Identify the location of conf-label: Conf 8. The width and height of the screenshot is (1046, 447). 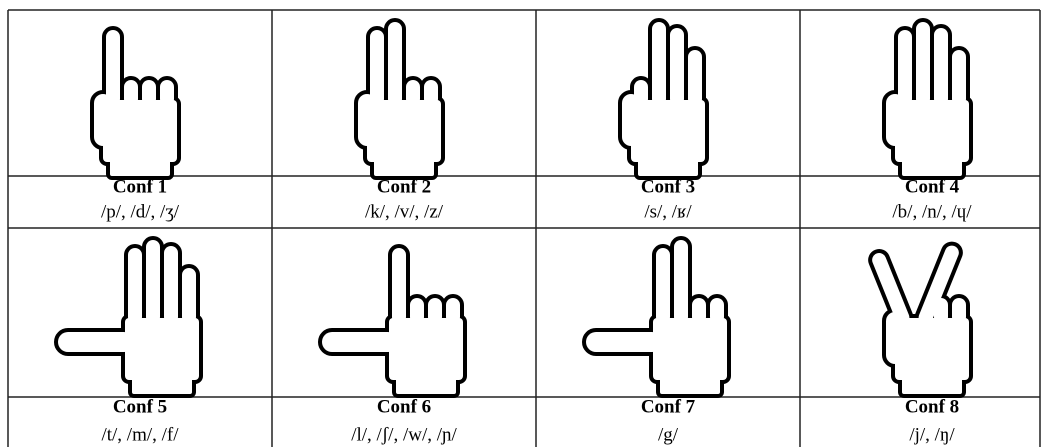
(932, 406).